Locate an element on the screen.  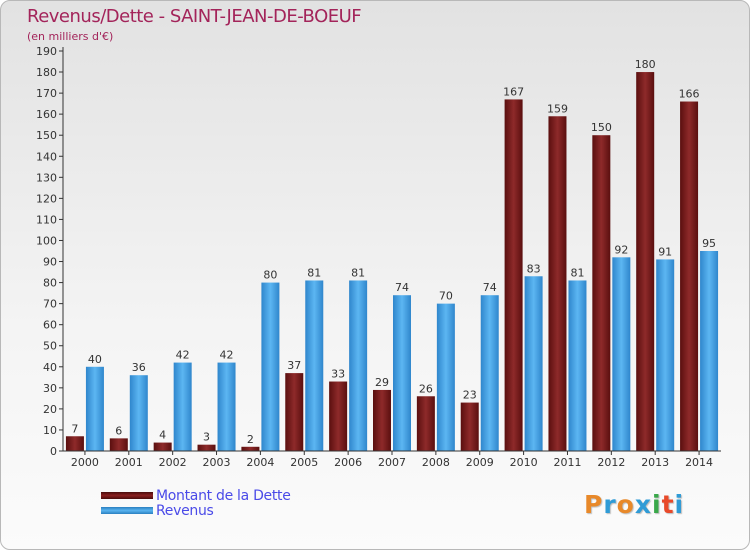
data-label-dette: 2 is located at coordinates (250, 439).